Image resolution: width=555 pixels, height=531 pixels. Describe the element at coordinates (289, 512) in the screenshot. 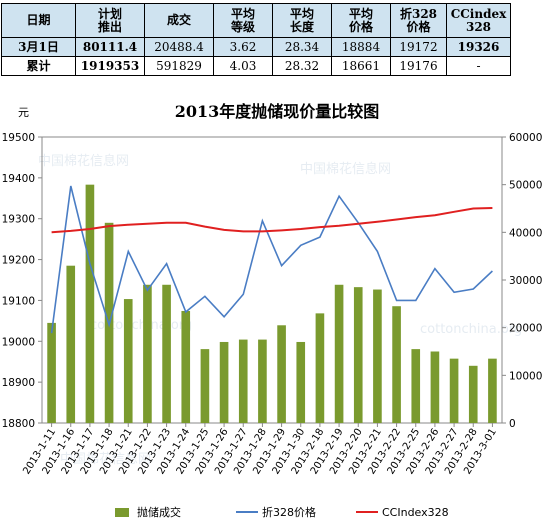

I see `legend-label: 折328价格` at that location.